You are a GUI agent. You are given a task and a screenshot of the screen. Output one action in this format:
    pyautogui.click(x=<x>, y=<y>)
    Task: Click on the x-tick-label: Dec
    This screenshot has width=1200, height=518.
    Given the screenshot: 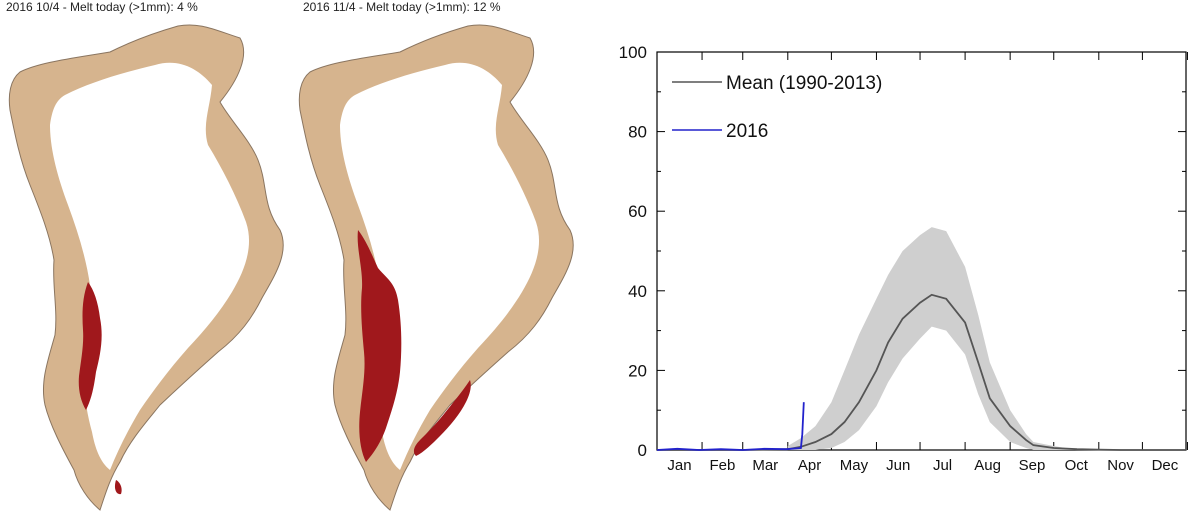 What is the action you would take?
    pyautogui.click(x=1165, y=465)
    